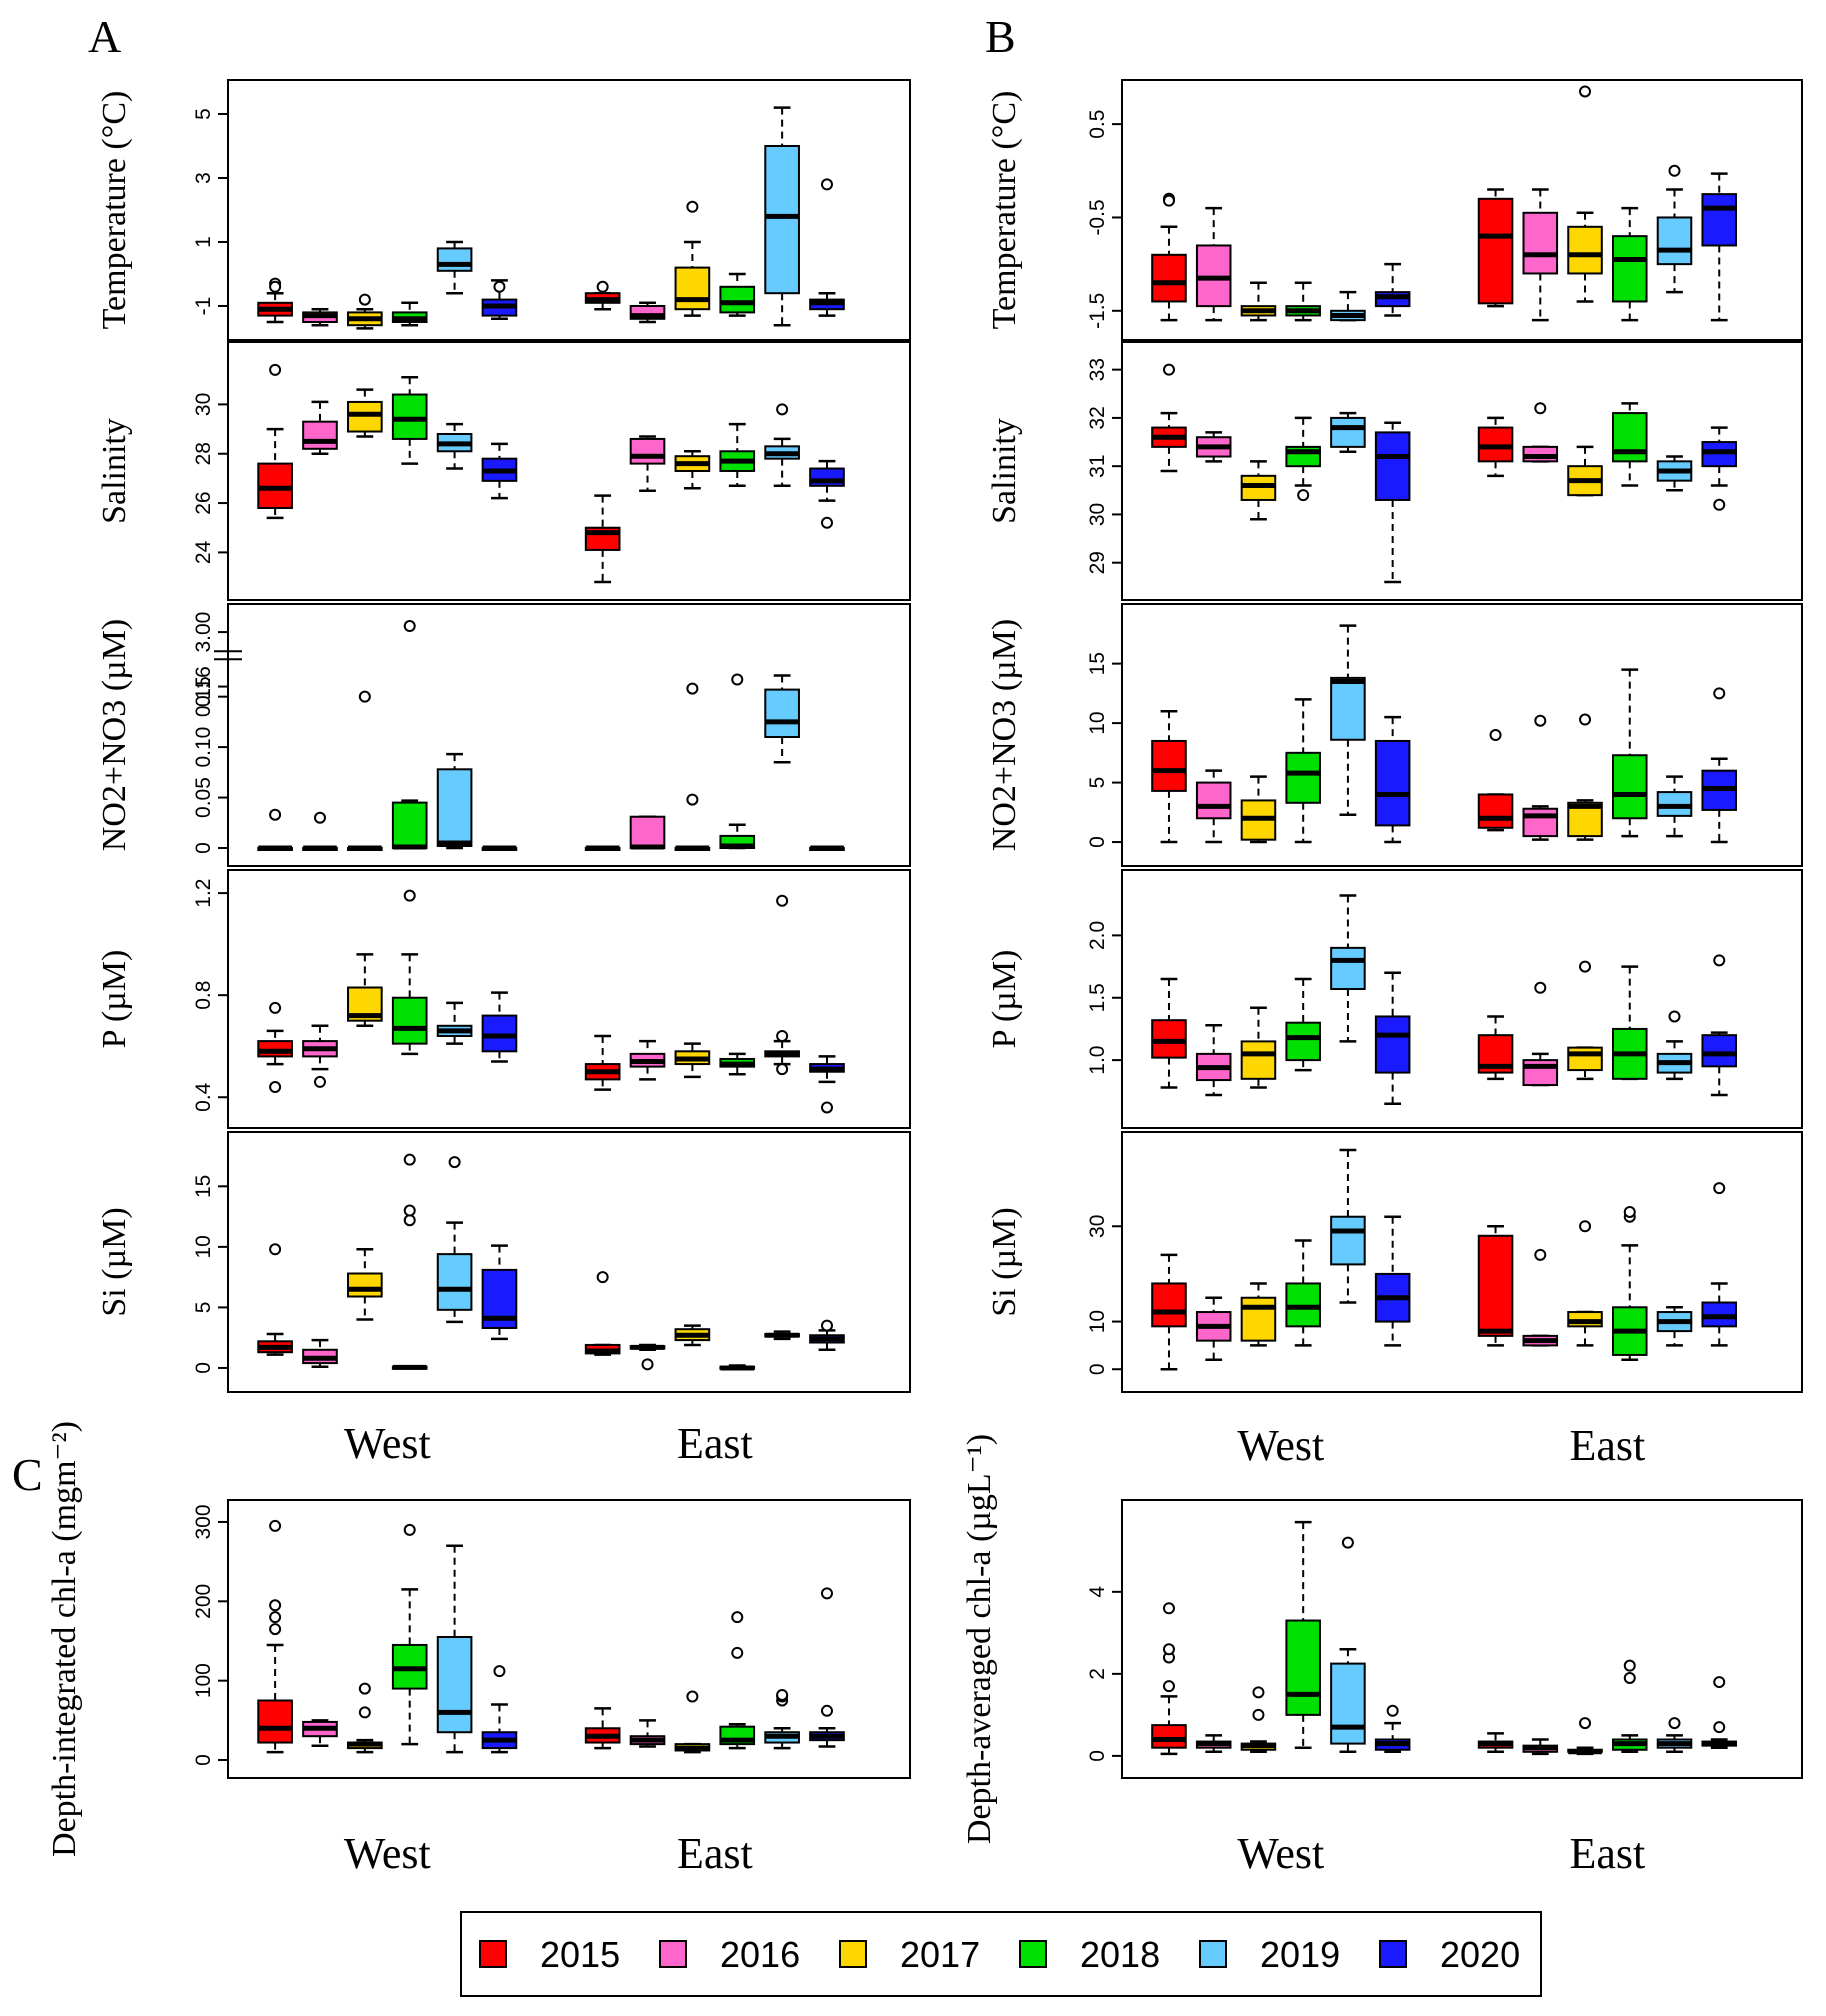  I want to click on y-tick-label: 0.8, so click(203, 995).